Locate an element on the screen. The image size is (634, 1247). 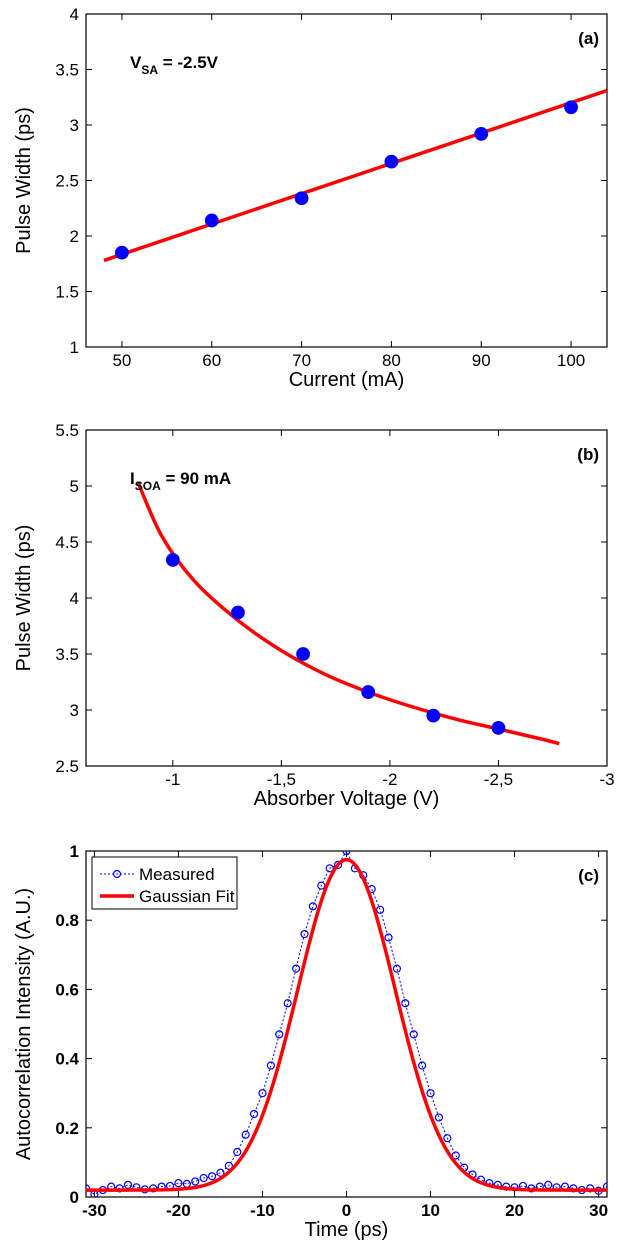
y-tick-label: 0.4 is located at coordinates (67, 1059).